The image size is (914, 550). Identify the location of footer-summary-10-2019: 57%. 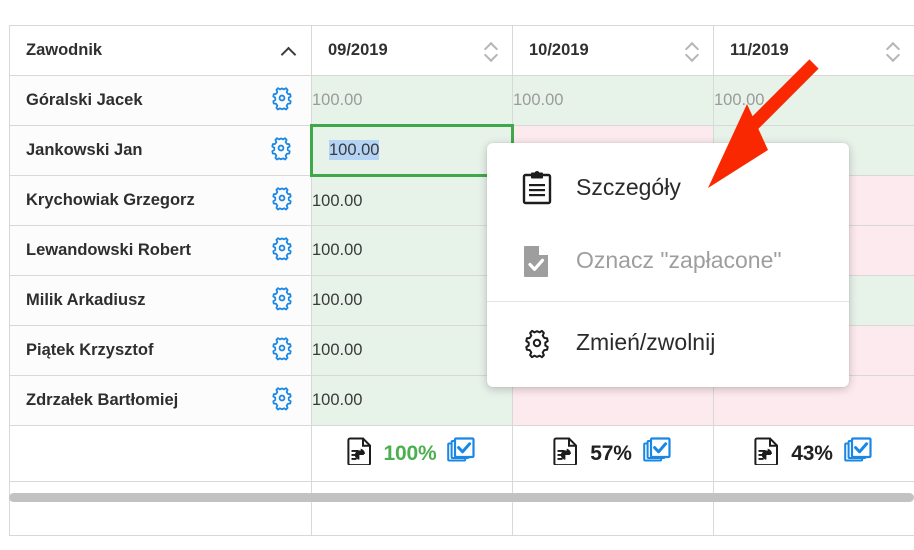
(613, 453).